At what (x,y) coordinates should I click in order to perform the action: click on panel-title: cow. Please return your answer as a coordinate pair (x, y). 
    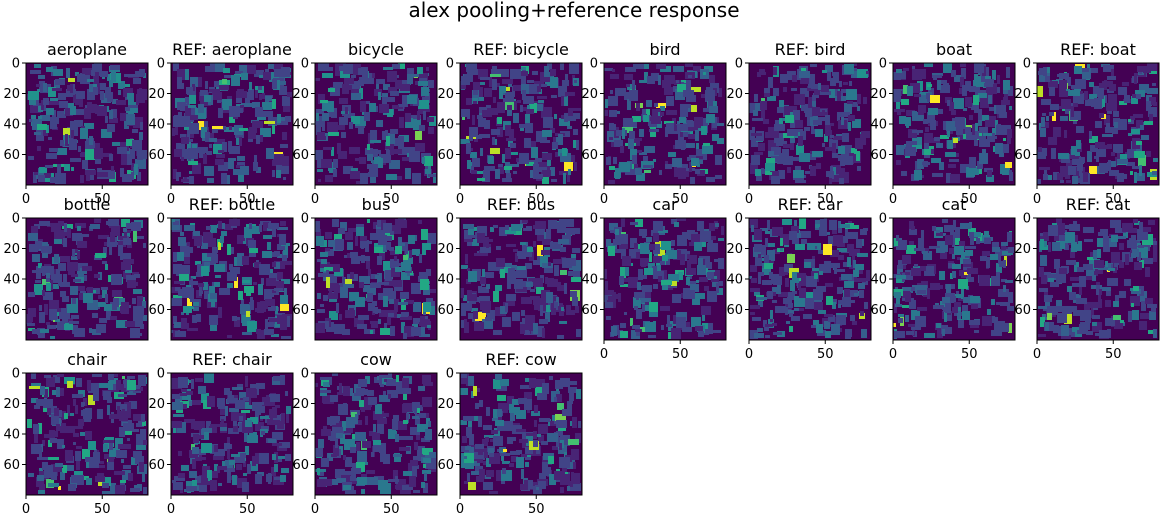
    Looking at the image, I should click on (376, 359).